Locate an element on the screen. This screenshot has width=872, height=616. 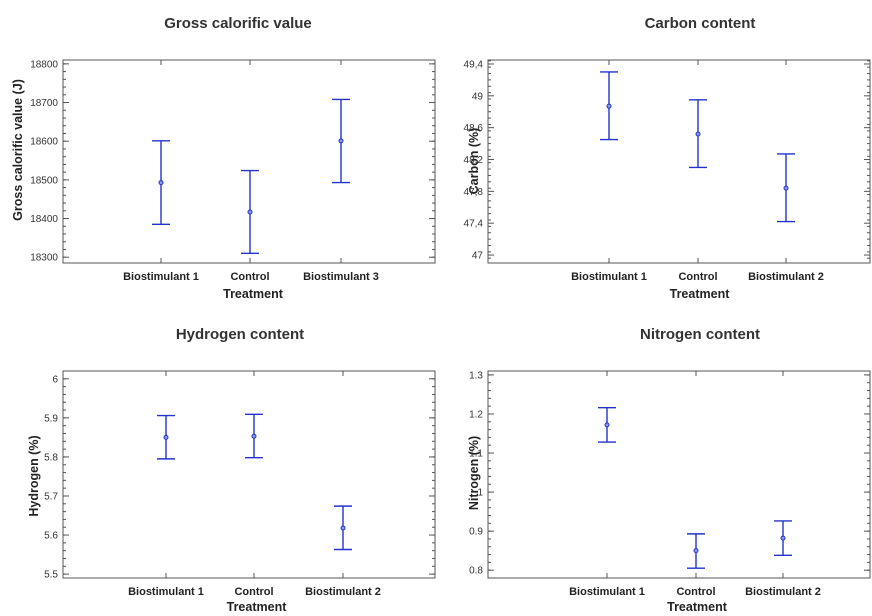
chart-title: Nitrogen content is located at coordinates (700, 334).